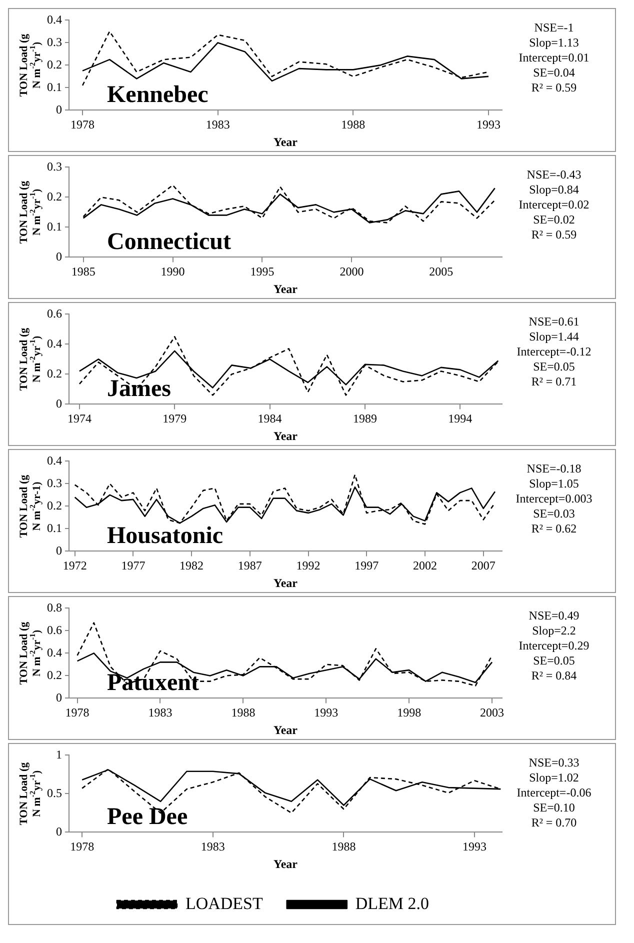 The height and width of the screenshot is (943, 634). Describe the element at coordinates (554, 189) in the screenshot. I see `text: Slop=0.84` at that location.